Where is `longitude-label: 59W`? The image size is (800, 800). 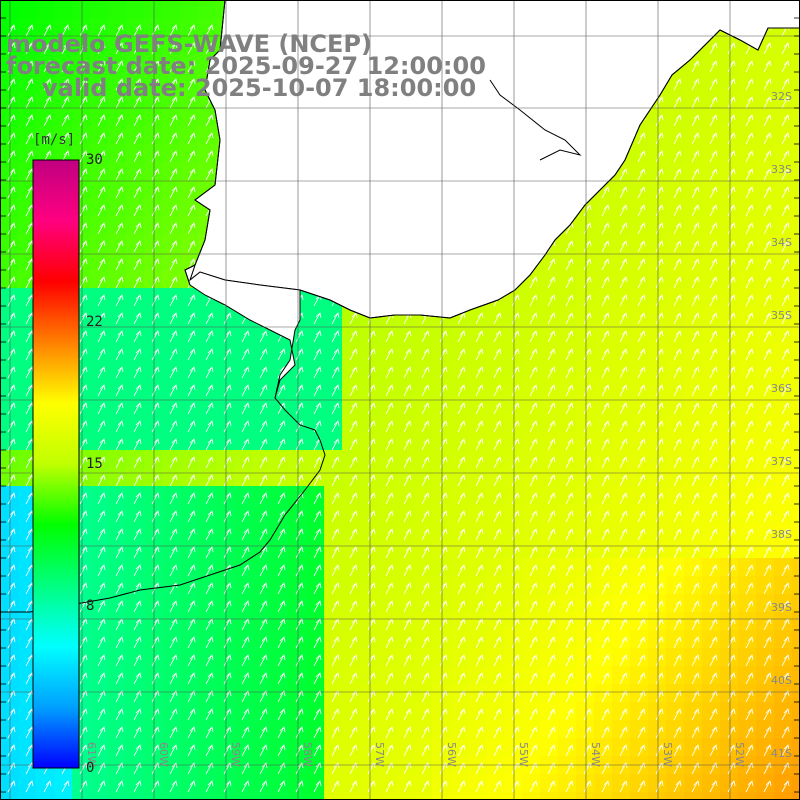
longitude-label: 59W is located at coordinates (235, 754).